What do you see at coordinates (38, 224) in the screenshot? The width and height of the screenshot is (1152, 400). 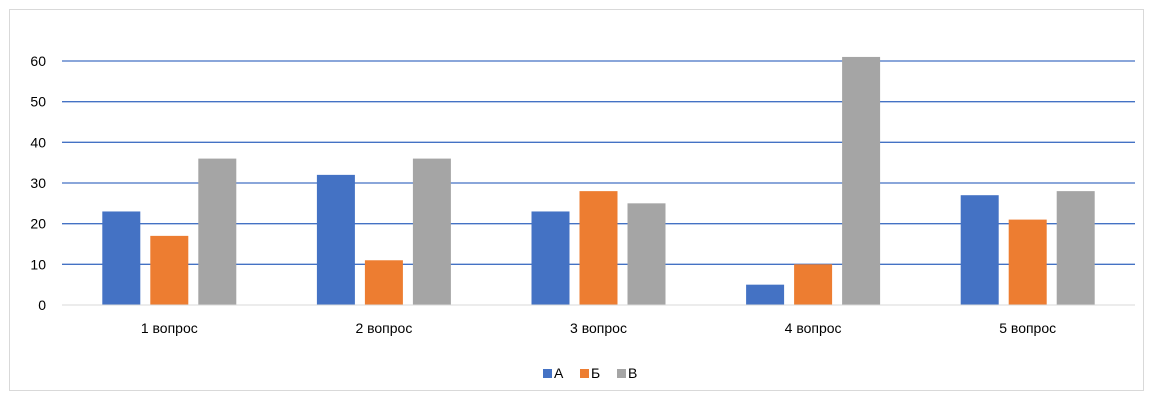 I see `y-tick-label: 20` at bounding box center [38, 224].